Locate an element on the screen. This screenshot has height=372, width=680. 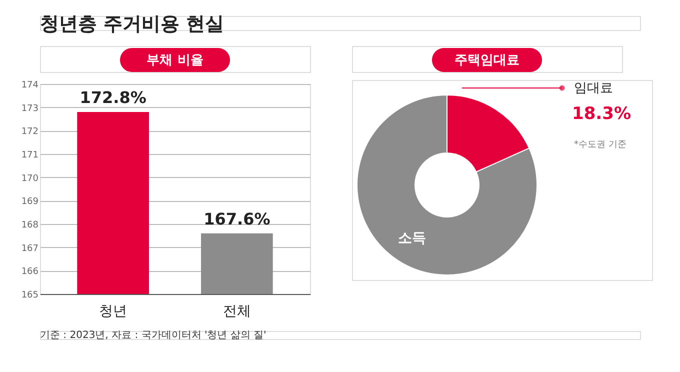
y-tick-label: 171 is located at coordinates (29, 155).